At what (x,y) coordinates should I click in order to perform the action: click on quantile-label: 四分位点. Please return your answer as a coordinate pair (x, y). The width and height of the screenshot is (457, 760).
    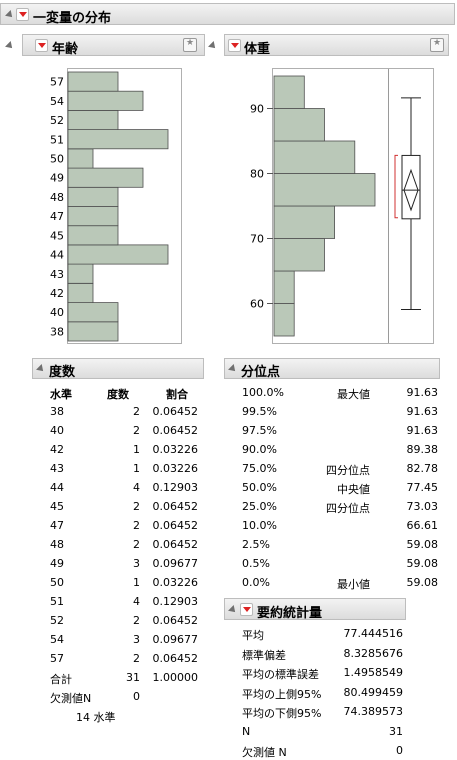
    Looking at the image, I should click on (348, 470).